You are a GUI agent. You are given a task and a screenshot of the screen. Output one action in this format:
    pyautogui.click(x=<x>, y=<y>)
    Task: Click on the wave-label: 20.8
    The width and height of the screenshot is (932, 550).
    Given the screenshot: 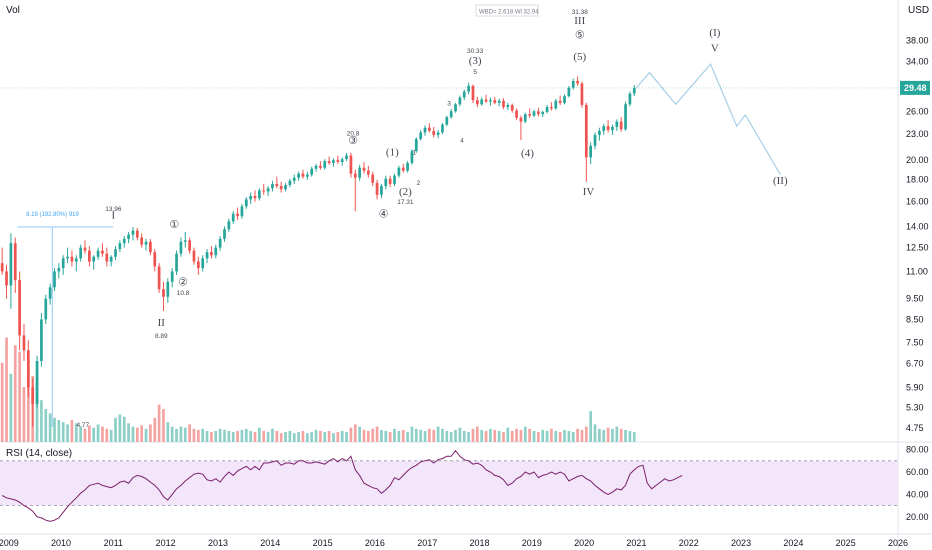 What is the action you would take?
    pyautogui.click(x=353, y=134)
    